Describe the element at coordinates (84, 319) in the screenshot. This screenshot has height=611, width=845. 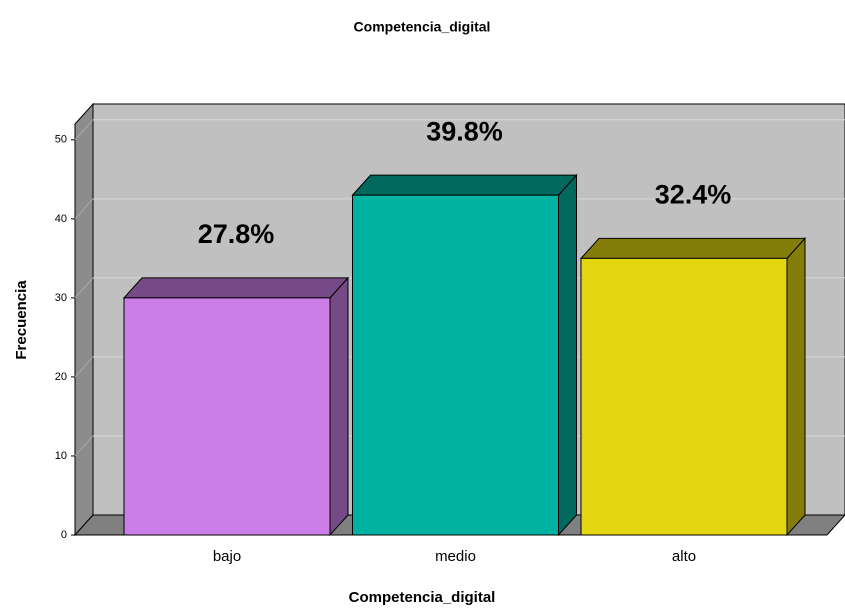
I see `side-wall` at that location.